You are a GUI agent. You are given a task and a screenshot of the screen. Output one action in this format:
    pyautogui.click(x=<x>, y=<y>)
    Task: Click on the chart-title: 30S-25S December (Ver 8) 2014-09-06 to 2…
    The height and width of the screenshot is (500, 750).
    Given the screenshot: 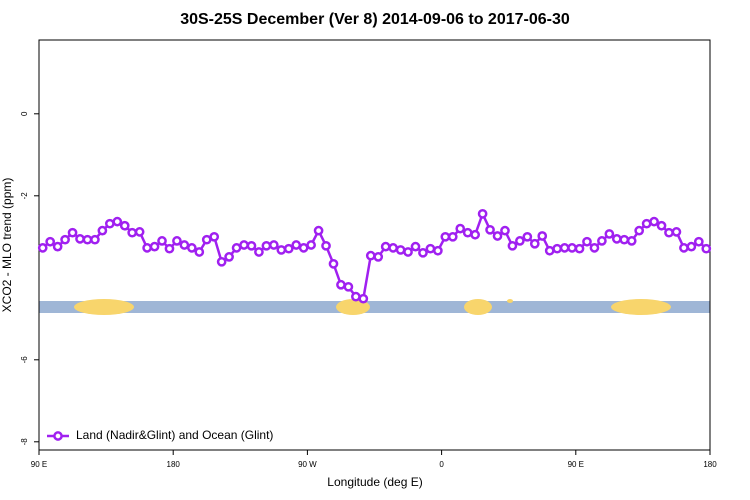 What is the action you would take?
    pyautogui.click(x=375, y=19)
    